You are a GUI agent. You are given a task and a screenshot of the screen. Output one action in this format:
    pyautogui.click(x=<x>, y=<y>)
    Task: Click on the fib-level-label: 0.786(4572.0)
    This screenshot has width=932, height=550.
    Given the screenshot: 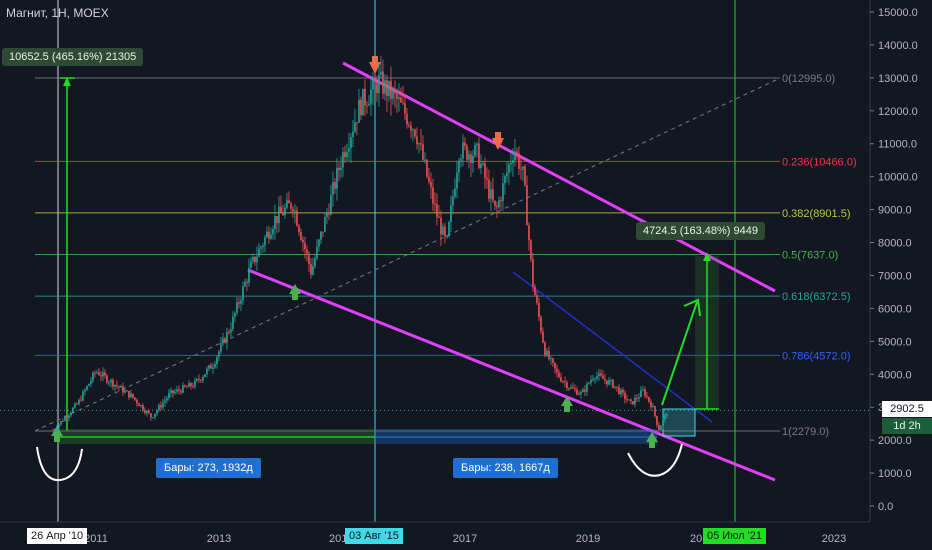 What is the action you would take?
    pyautogui.click(x=816, y=356)
    